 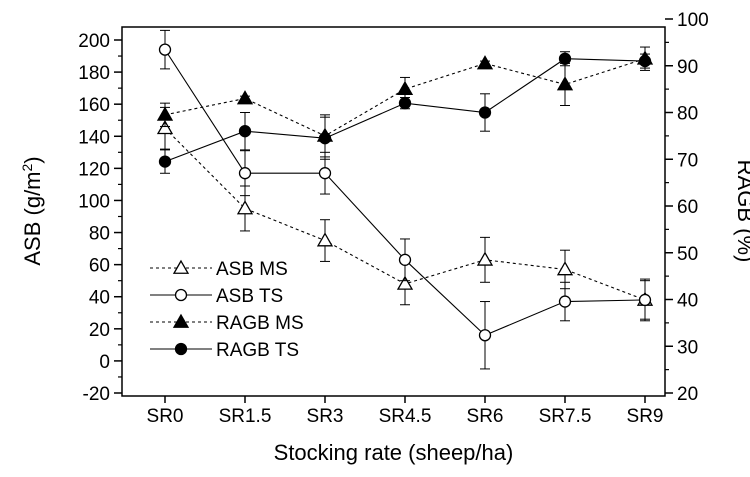 I want to click on x-axis-ticks: SR0 SR1.5 SR3 SR4.5 SR6 SR7.5 SR9, so click(x=405, y=411).